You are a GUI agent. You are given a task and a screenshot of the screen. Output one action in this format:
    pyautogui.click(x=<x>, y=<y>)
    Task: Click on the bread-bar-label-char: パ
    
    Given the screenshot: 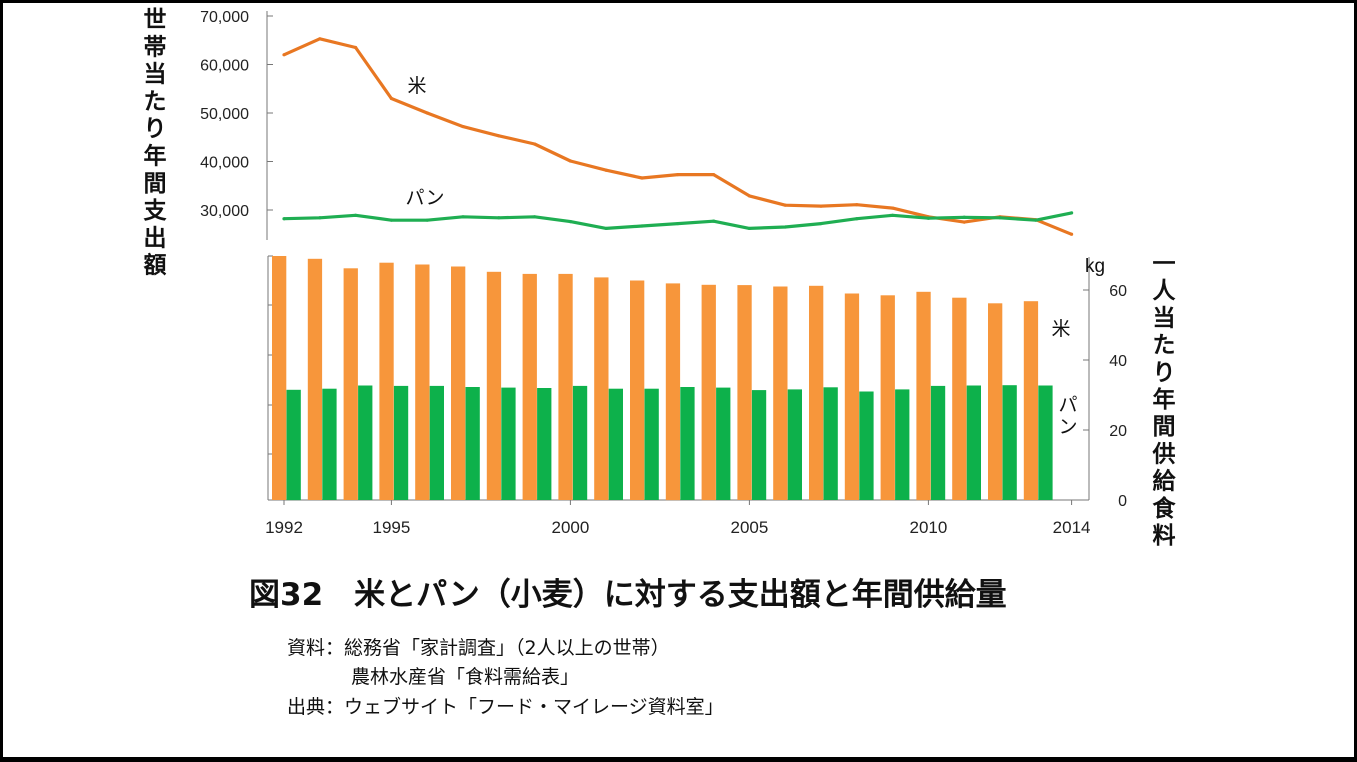 What is the action you would take?
    pyautogui.click(x=1067, y=405)
    